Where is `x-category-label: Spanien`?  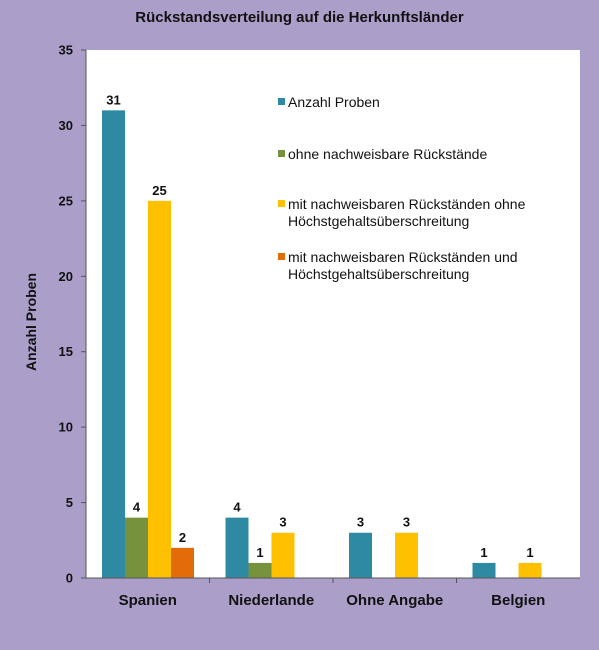
x-category-label: Spanien is located at coordinates (148, 600).